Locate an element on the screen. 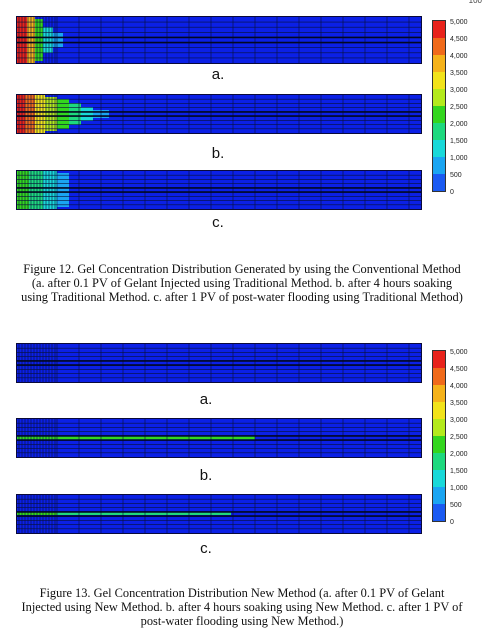 The image size is (484, 644). fig13-panel-b-grid is located at coordinates (219, 438).